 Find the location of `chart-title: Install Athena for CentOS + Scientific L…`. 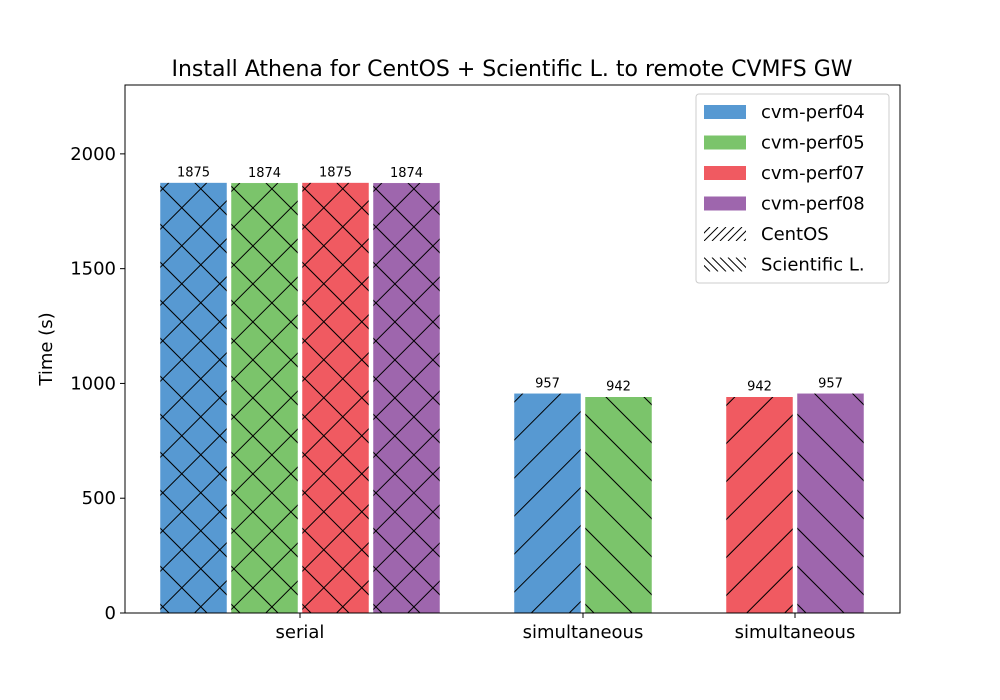

chart-title: Install Athena for CentOS + Scientific L… is located at coordinates (511, 69).